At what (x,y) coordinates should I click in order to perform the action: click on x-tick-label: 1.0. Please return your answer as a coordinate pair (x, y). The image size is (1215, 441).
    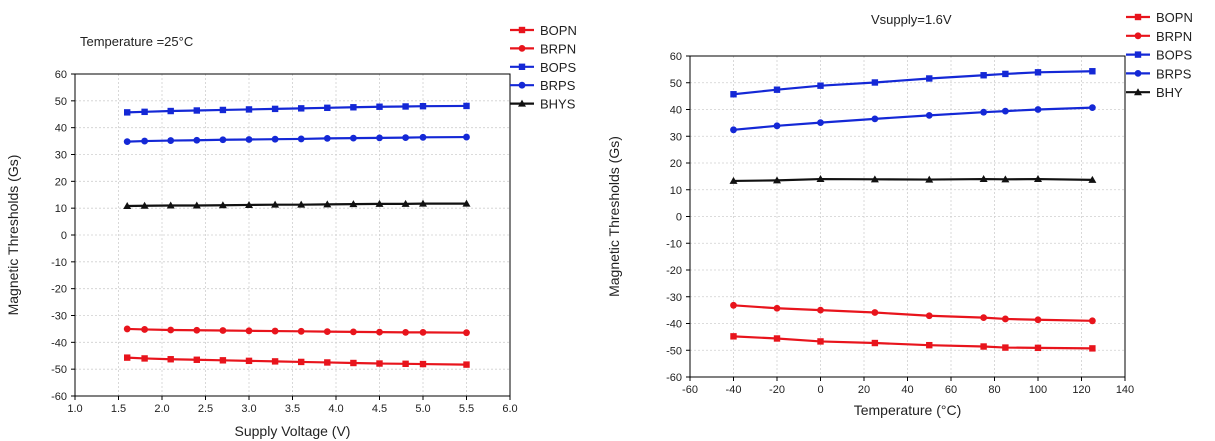
    Looking at the image, I should click on (74, 409).